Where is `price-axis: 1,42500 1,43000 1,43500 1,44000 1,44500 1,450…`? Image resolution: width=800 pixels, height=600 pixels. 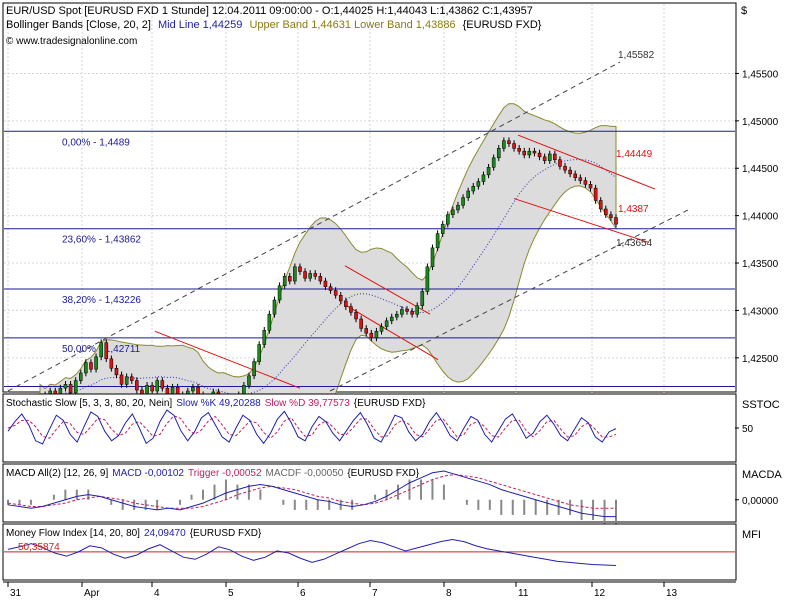
price-axis: 1,42500 1,43000 1,43500 1,44000 1,44500 1,450… is located at coordinates (757, 217).